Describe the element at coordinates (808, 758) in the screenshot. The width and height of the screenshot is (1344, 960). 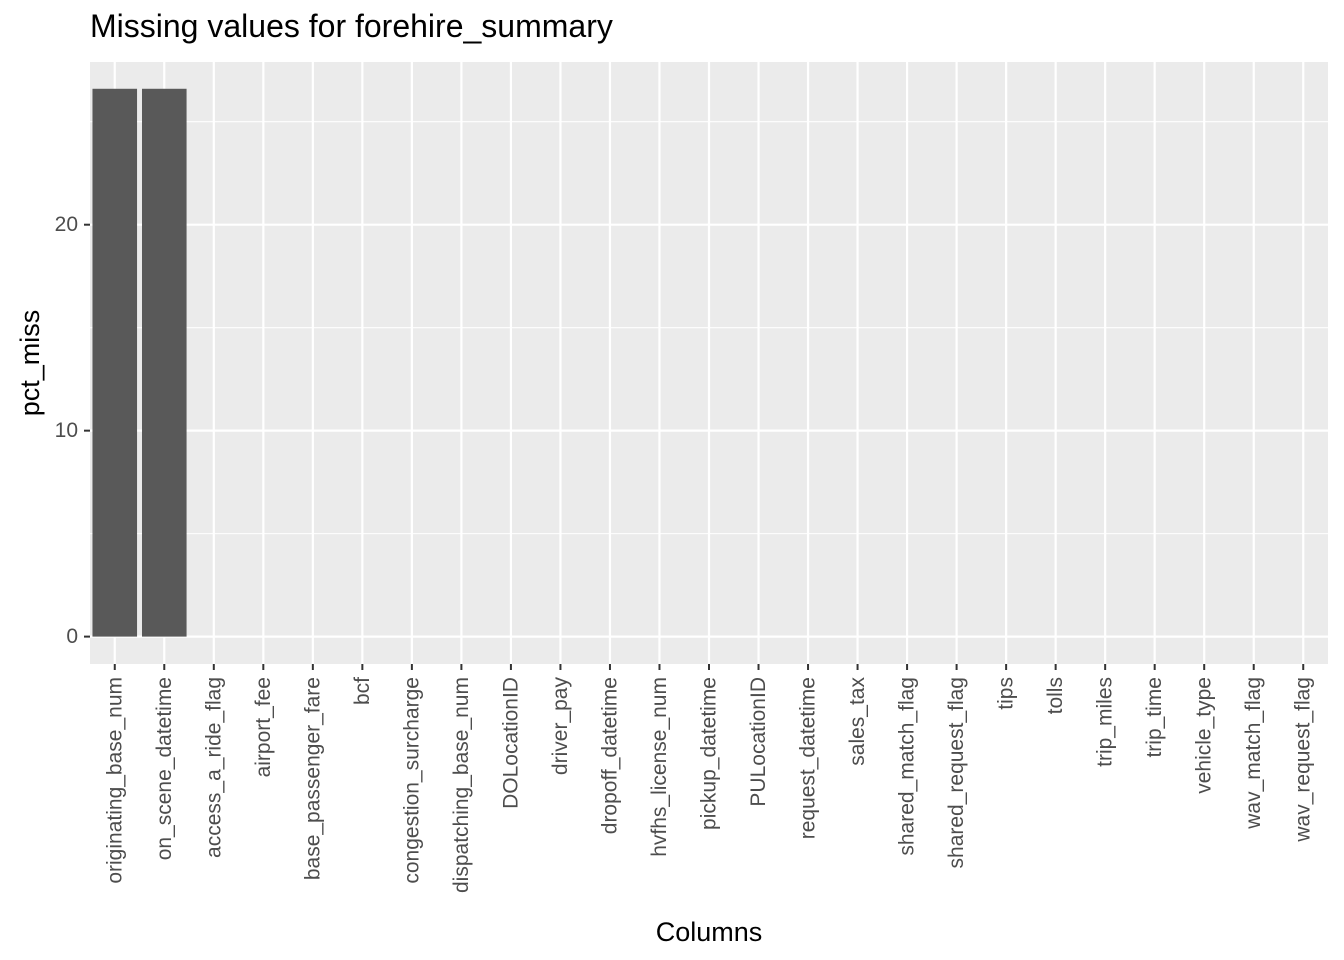
I see `x-tick-label: request_datetime` at that location.